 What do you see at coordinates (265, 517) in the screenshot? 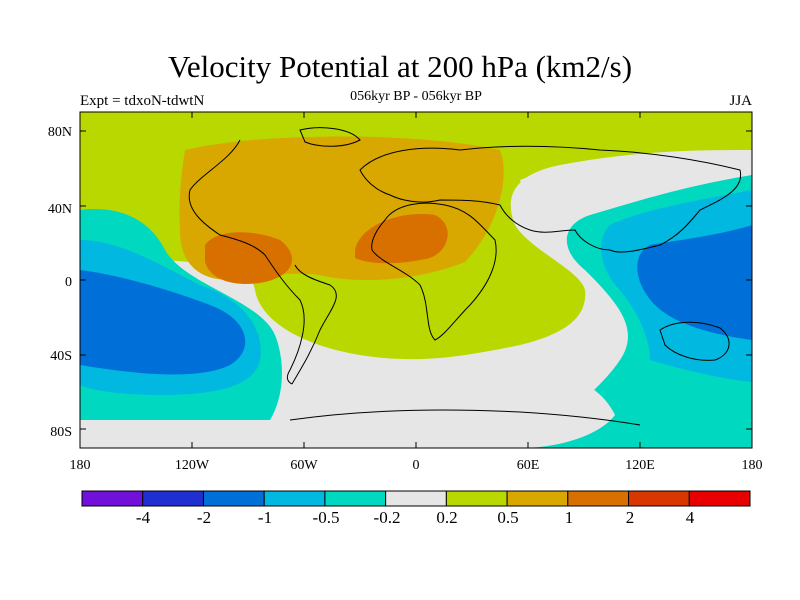
I see `colorbar-label: -1` at bounding box center [265, 517].